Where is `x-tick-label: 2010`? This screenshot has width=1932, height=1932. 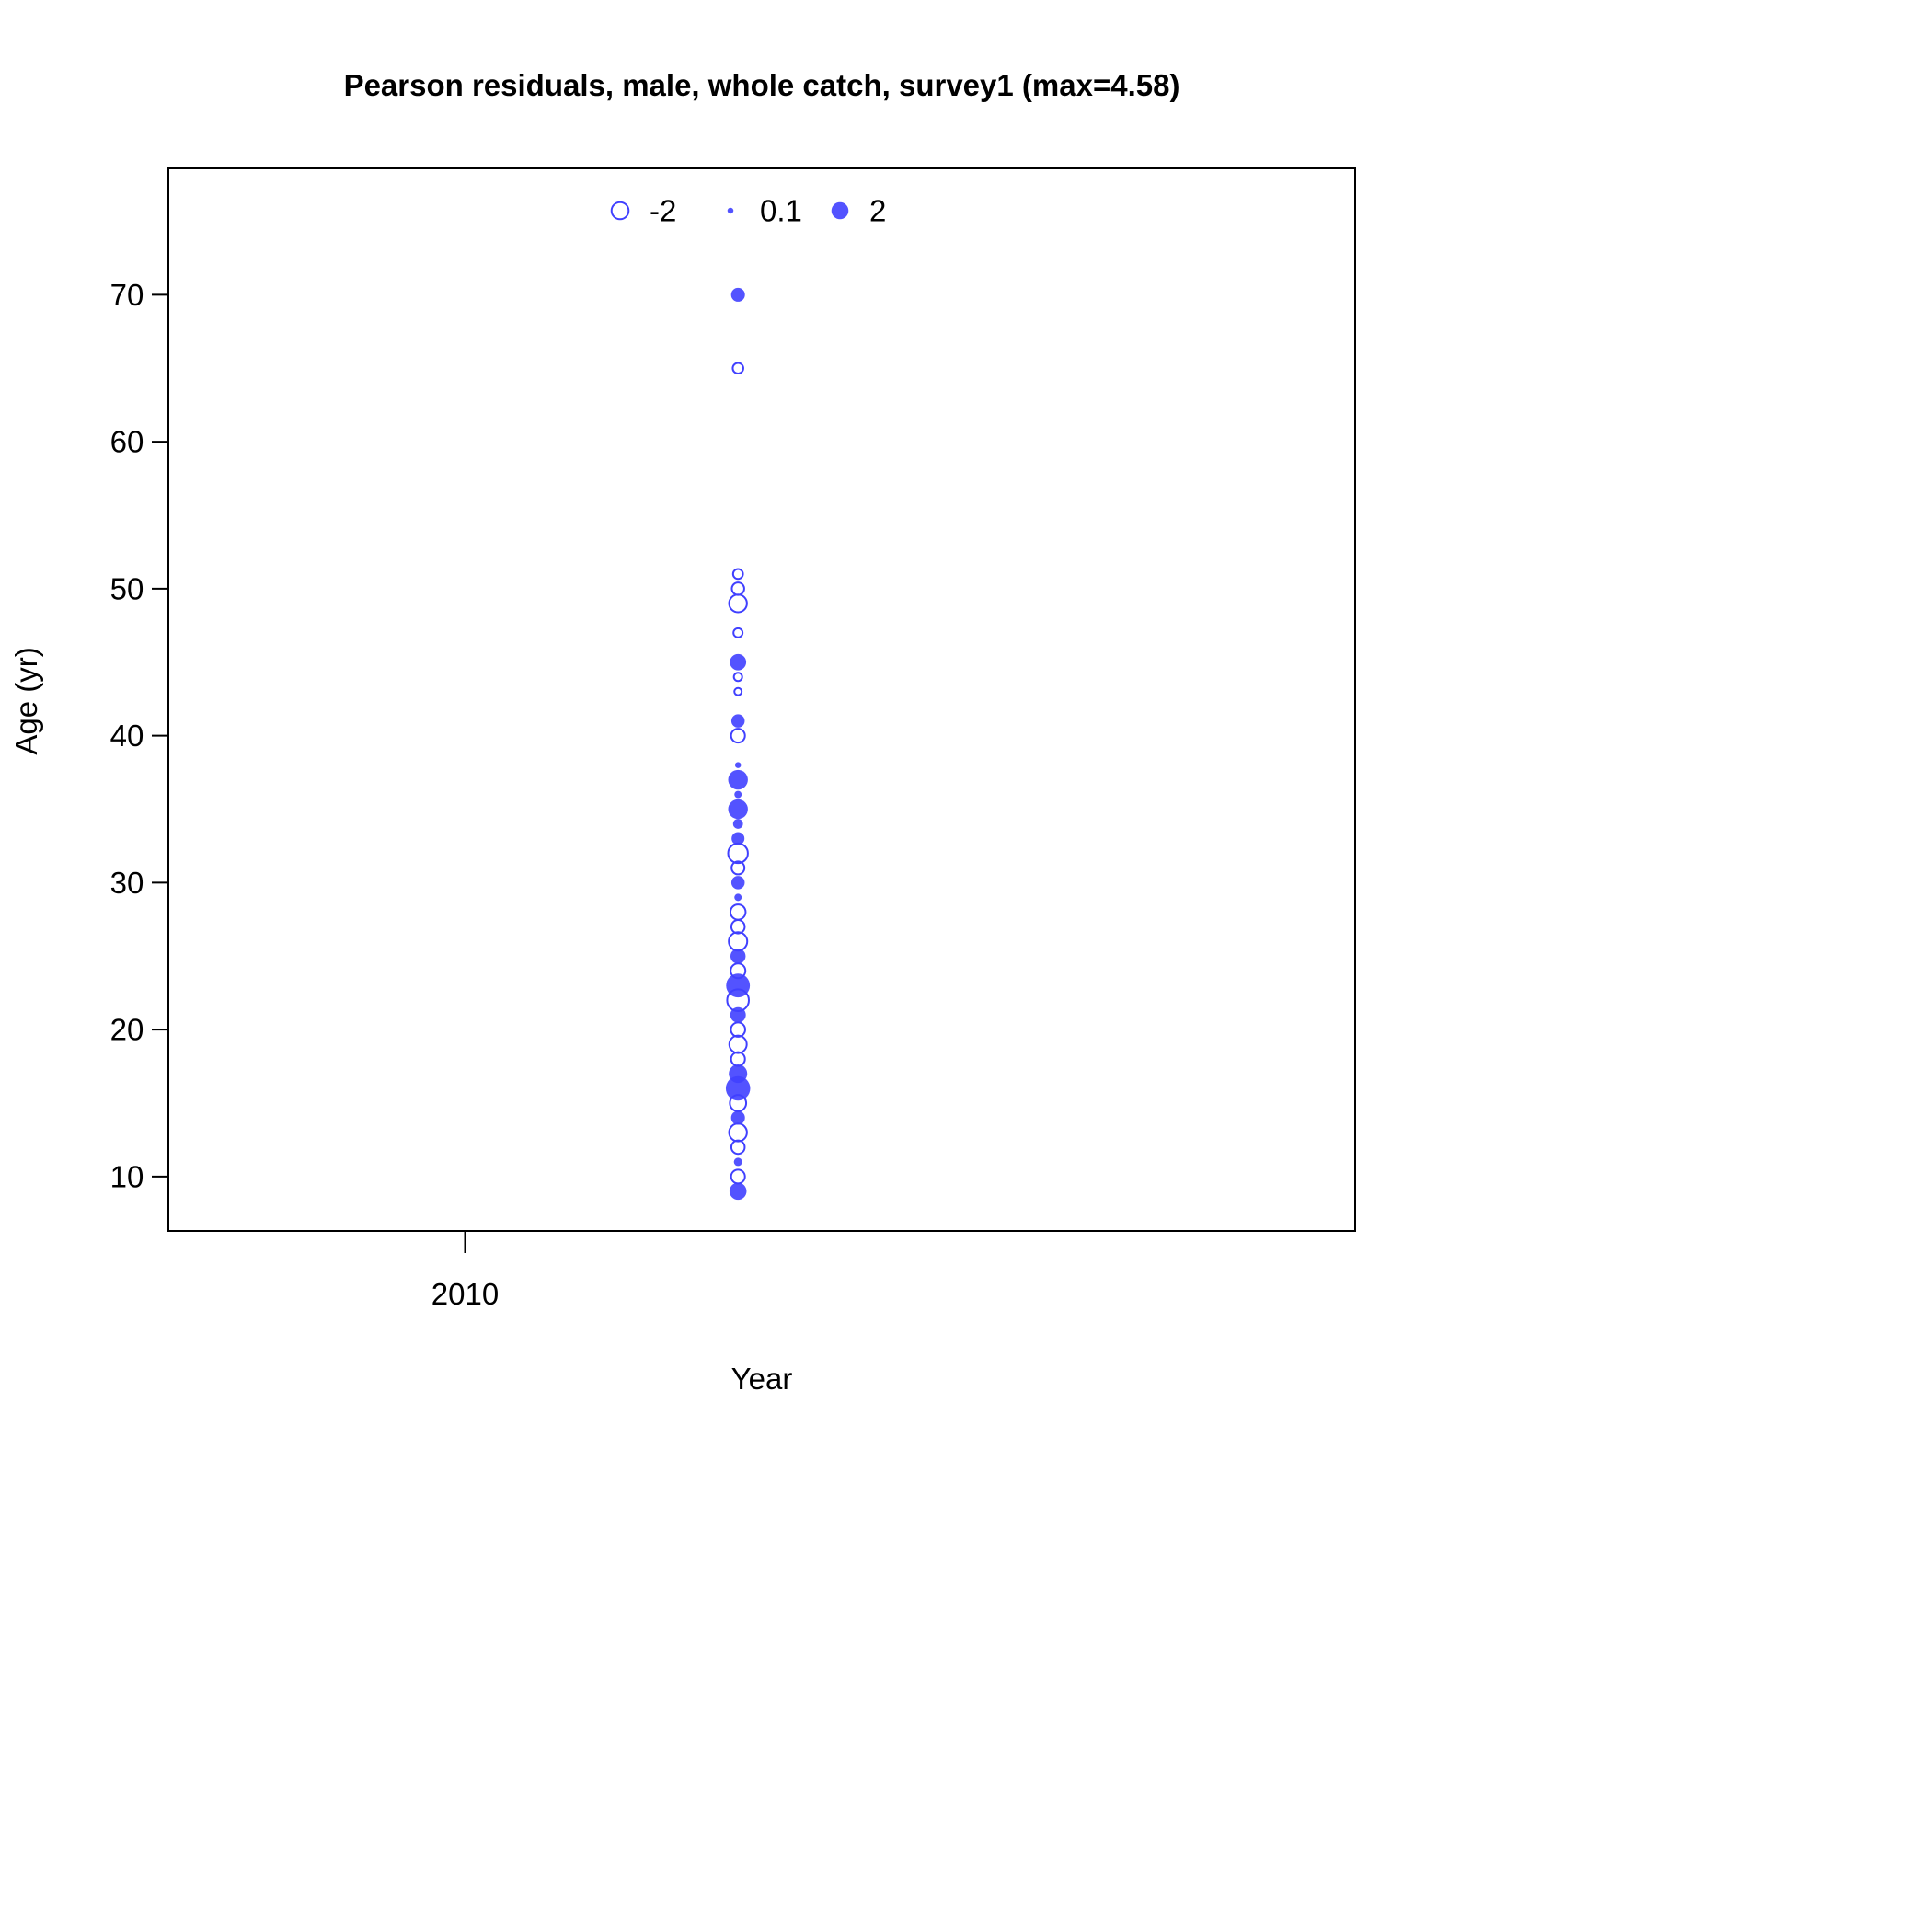
x-tick-label: 2010 is located at coordinates (465, 1294).